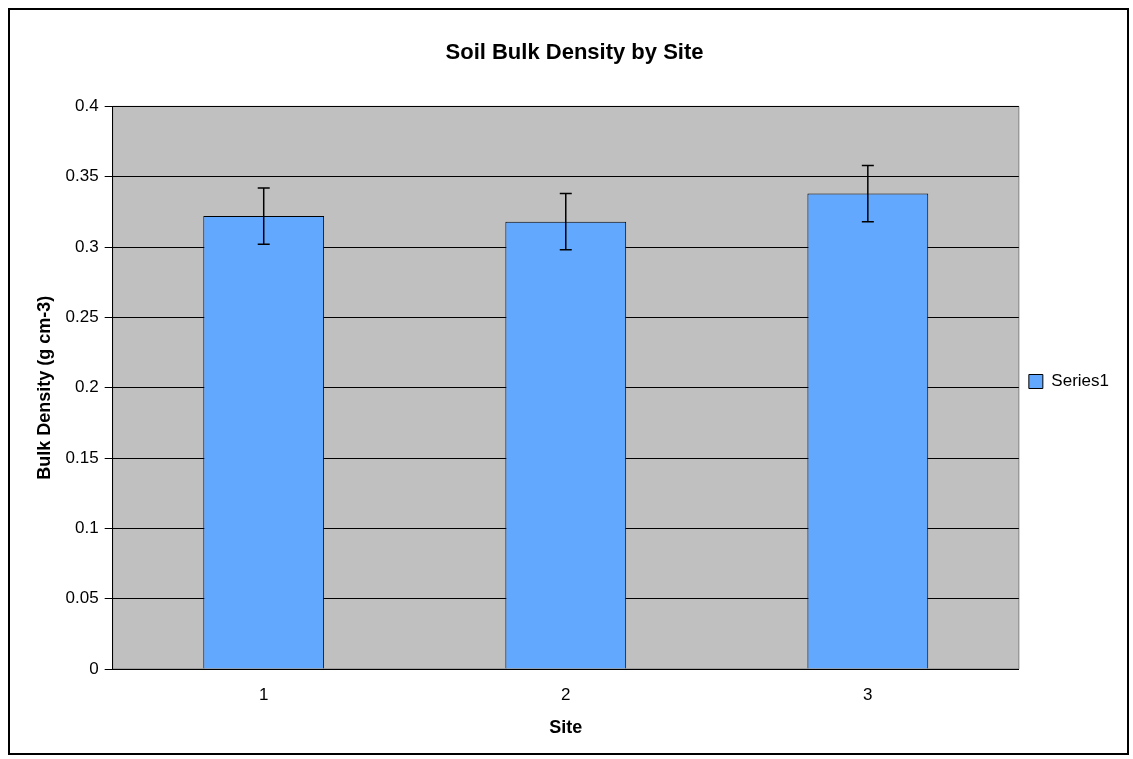 The image size is (1133, 759). I want to click on y-tick-label: 0.25, so click(82, 317).